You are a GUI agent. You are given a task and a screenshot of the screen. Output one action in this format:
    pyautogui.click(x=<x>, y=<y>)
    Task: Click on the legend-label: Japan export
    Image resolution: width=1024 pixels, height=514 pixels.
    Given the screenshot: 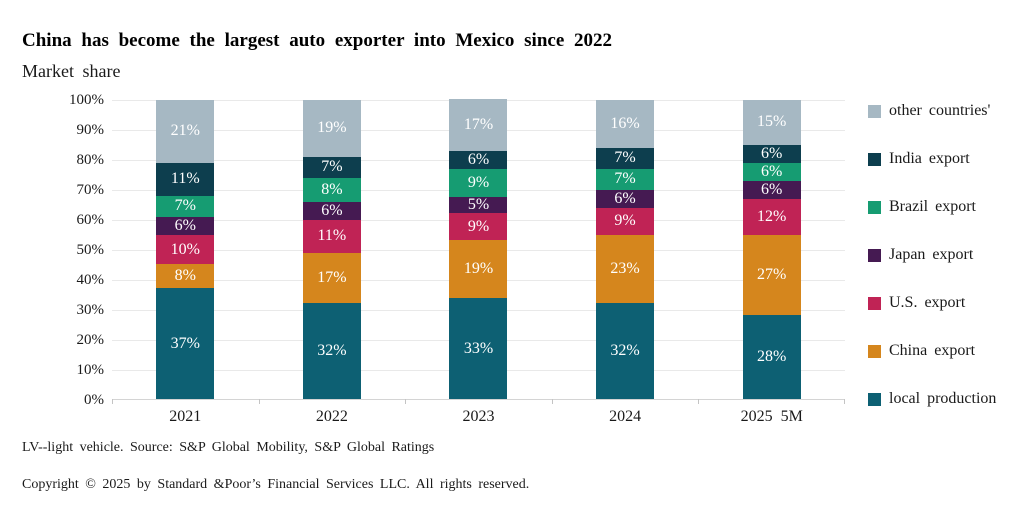 What is the action you would take?
    pyautogui.click(x=931, y=254)
    